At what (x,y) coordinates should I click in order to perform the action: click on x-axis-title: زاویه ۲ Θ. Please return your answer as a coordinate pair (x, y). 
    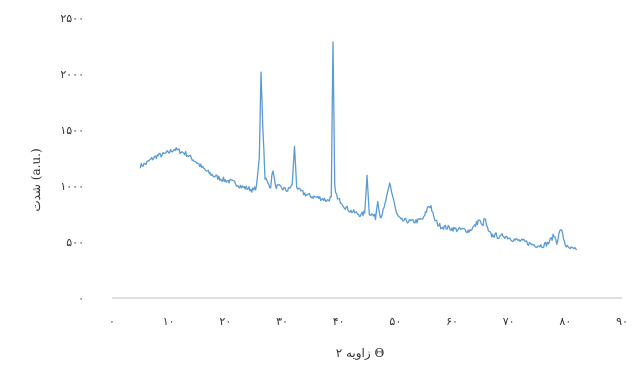
    Looking at the image, I should click on (360, 353).